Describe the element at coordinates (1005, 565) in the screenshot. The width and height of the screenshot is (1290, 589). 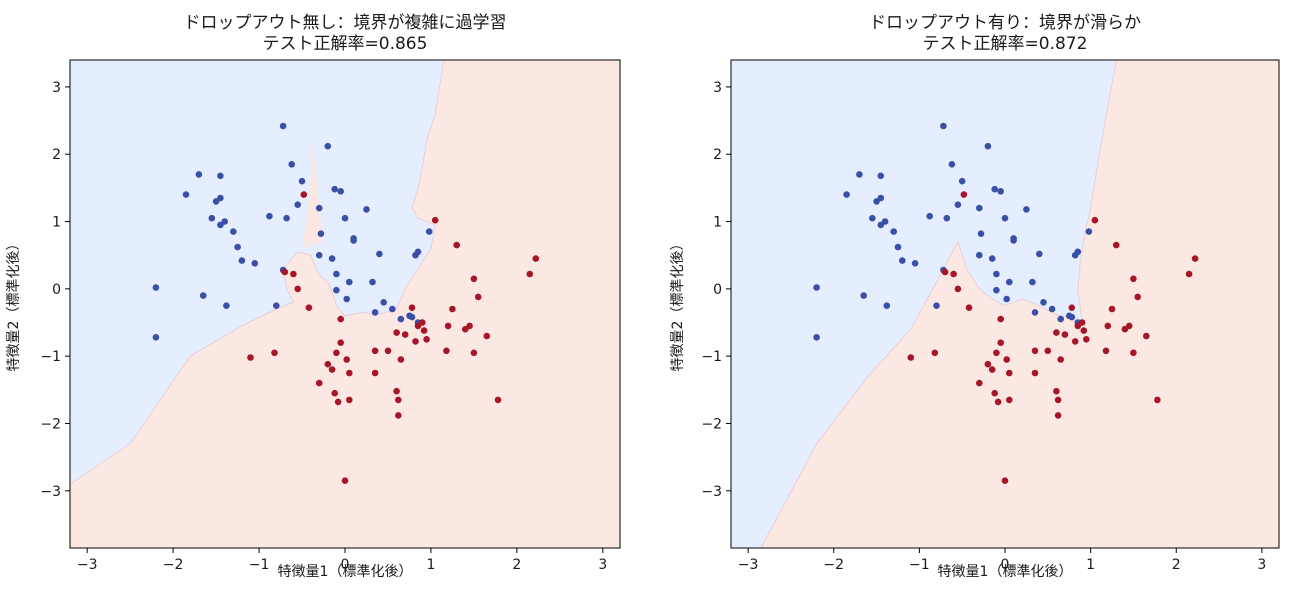
I see `x-tick-label: 0` at that location.